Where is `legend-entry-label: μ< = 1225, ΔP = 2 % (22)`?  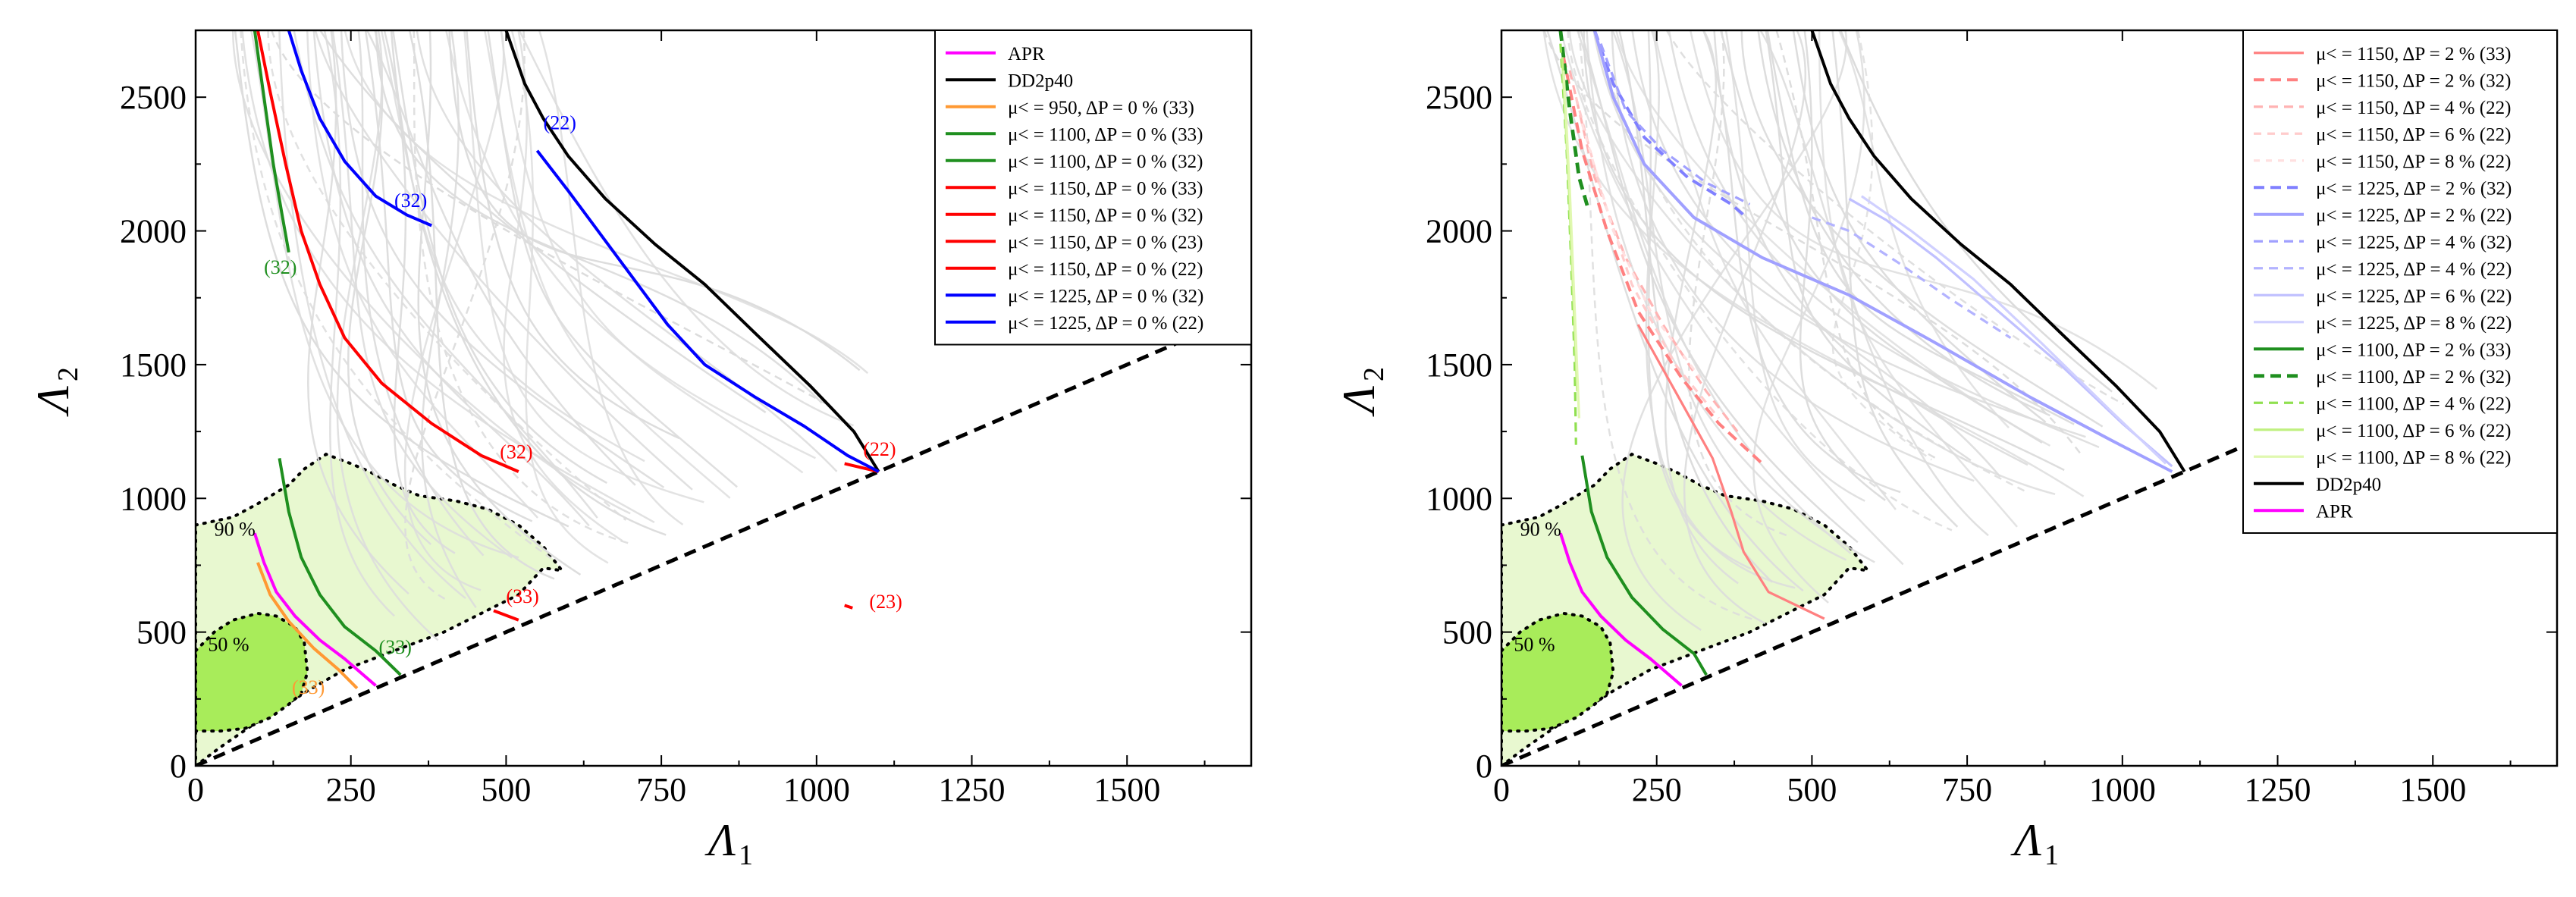 legend-entry-label: μ< = 1225, ΔP = 2 % (22) is located at coordinates (2414, 215).